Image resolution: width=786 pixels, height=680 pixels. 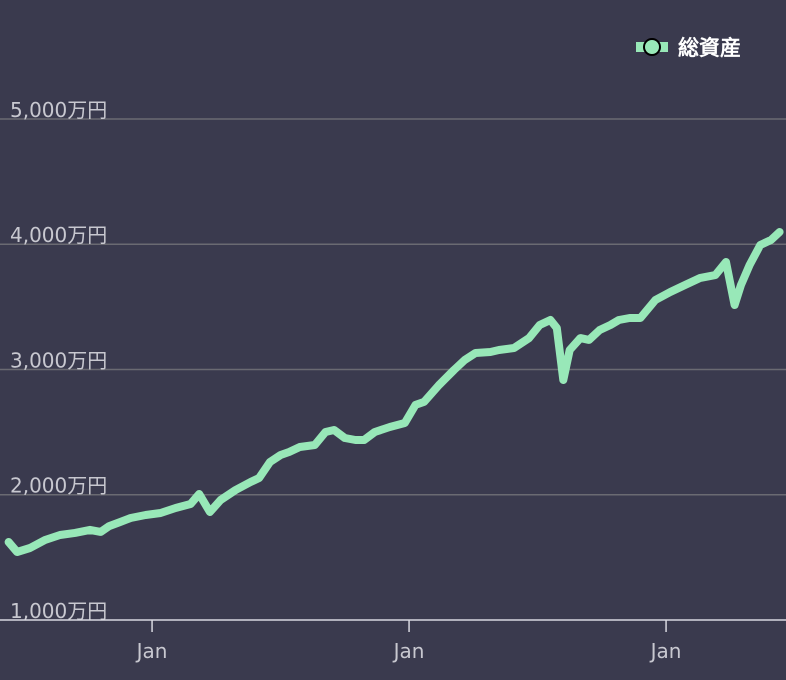 I want to click on legend-marker, so click(x=652, y=47).